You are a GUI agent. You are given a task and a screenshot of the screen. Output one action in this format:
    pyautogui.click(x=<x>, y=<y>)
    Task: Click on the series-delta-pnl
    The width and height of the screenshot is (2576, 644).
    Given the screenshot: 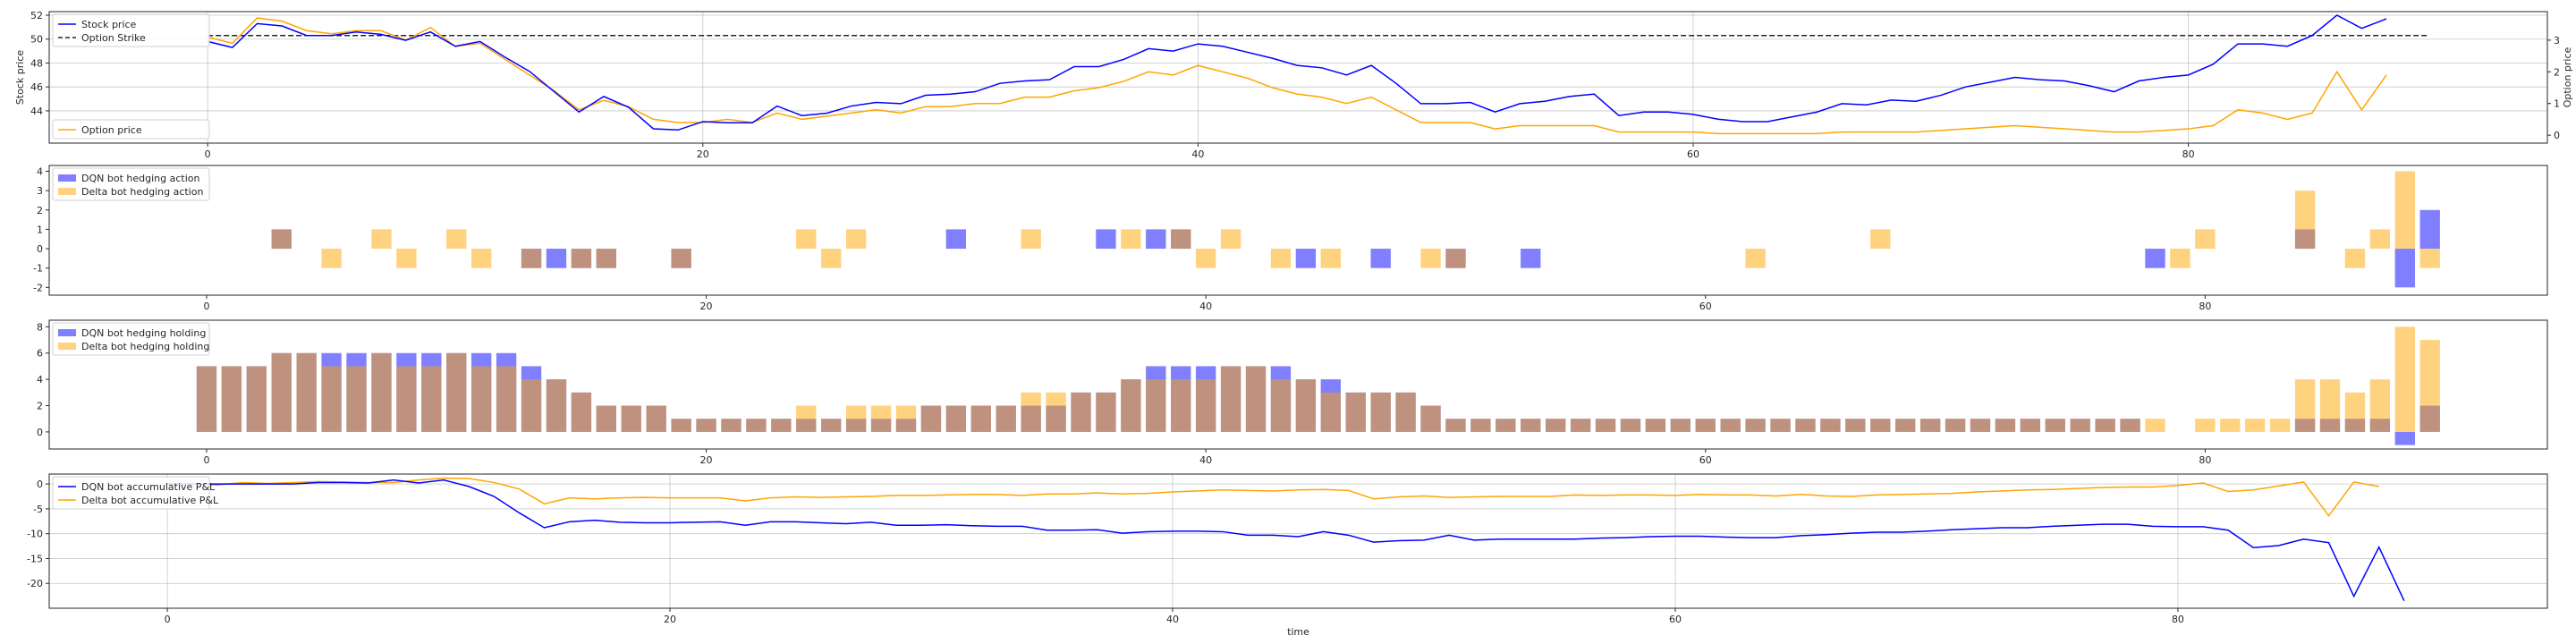 What is the action you would take?
    pyautogui.click(x=1273, y=497)
    